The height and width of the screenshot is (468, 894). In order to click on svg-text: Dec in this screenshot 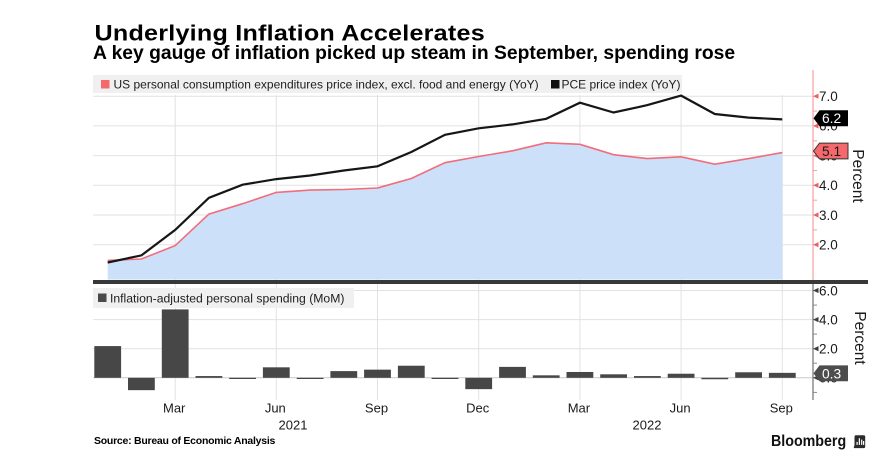, I will do `click(478, 408)`.